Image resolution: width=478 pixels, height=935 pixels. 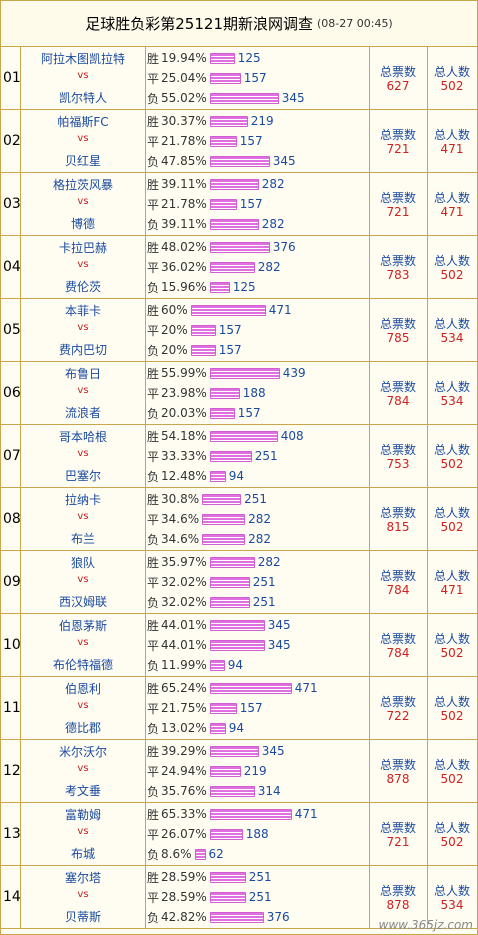 I want to click on draw-percent: 34.6%, so click(x=180, y=519).